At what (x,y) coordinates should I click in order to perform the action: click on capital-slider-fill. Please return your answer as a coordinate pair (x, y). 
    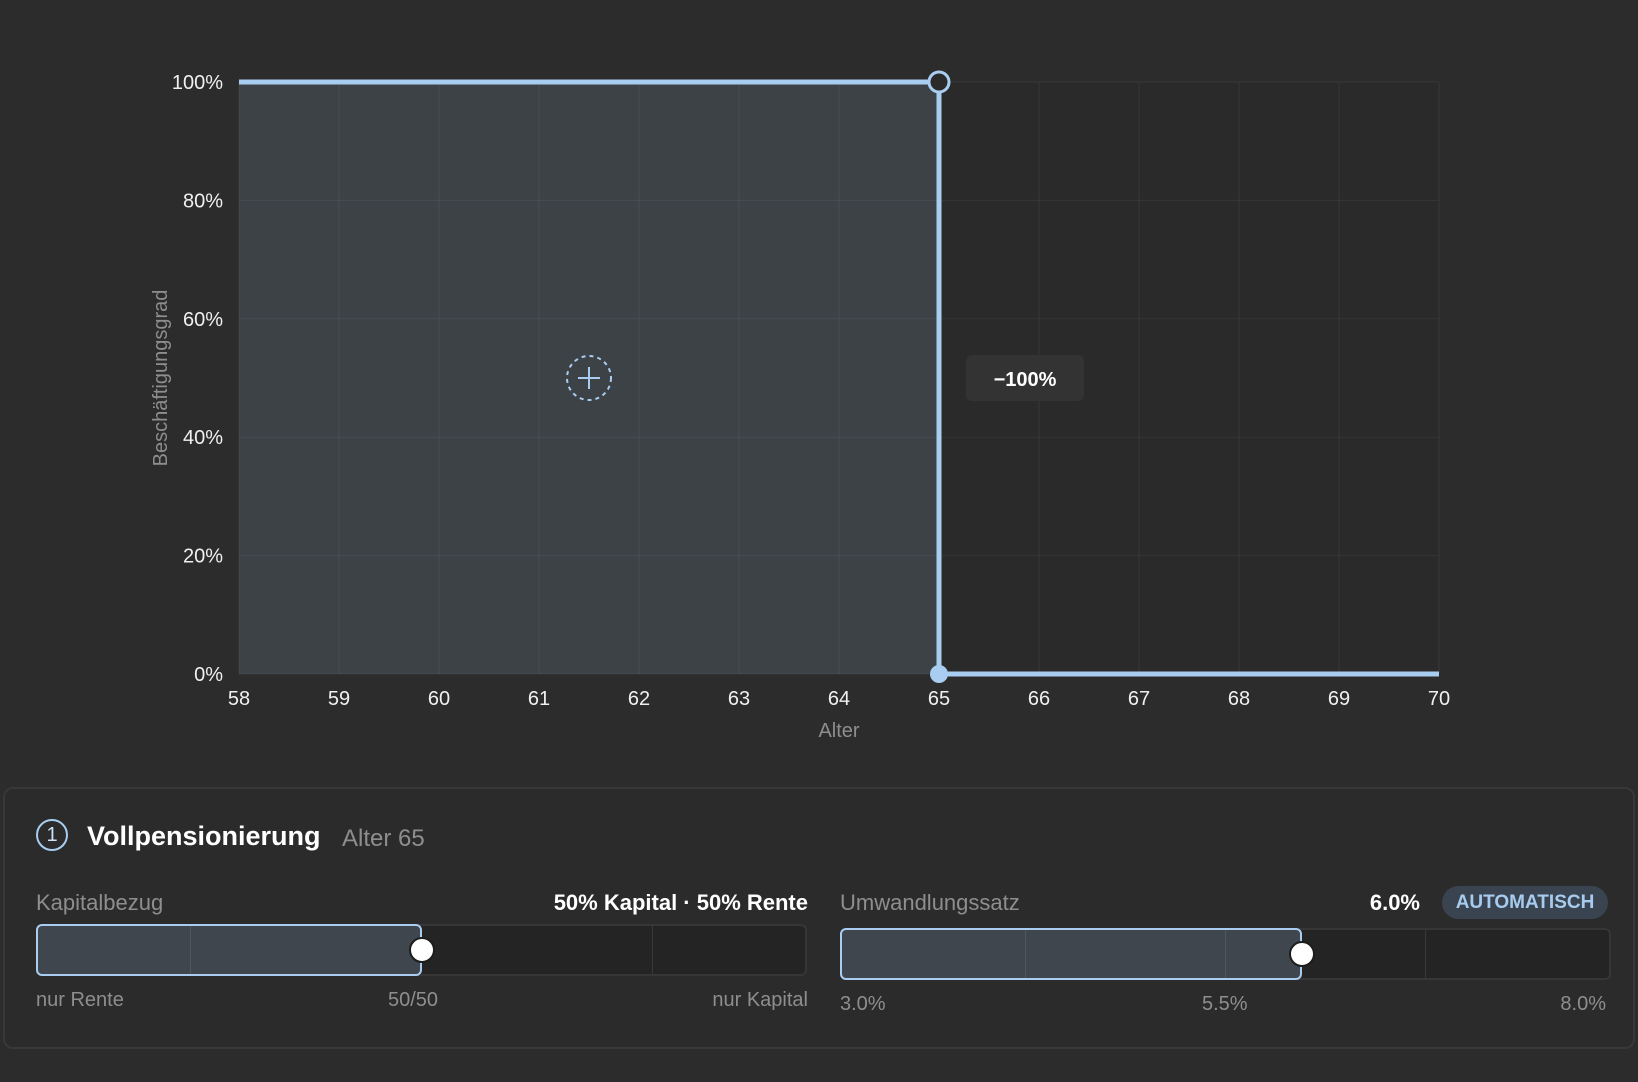
    Looking at the image, I should click on (229, 950).